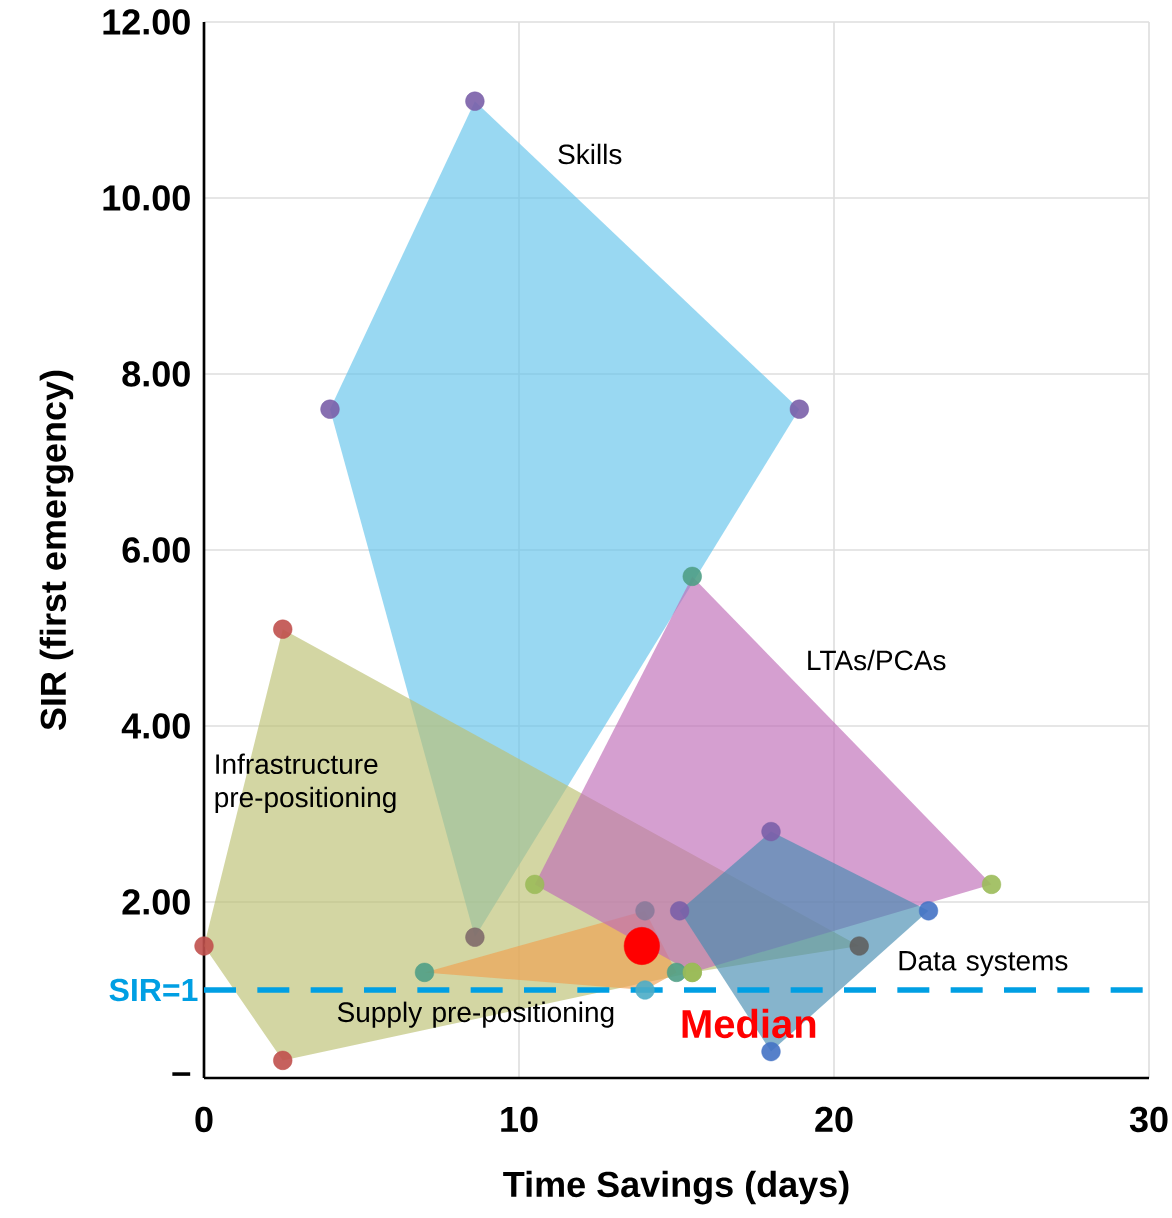 This screenshot has width=1172, height=1218. What do you see at coordinates (156, 550) in the screenshot?
I see `y-tick-label: 6.00` at bounding box center [156, 550].